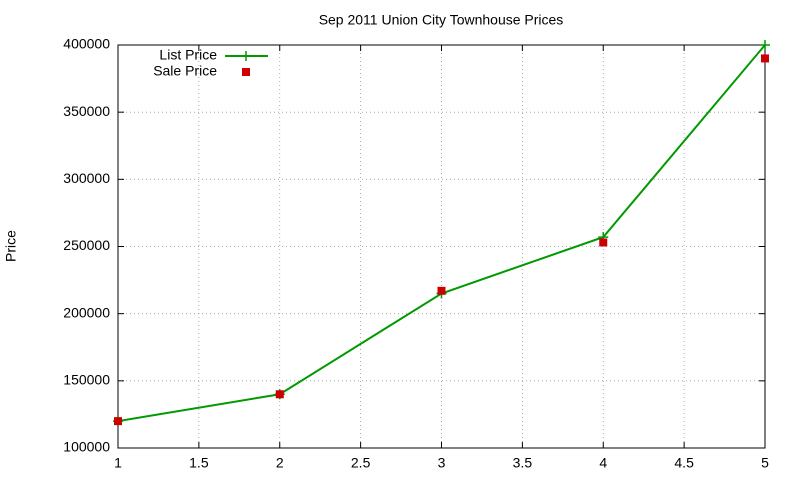 The image size is (800, 480). Describe the element at coordinates (86, 380) in the screenshot. I see `y-tick-label: 150000` at that location.